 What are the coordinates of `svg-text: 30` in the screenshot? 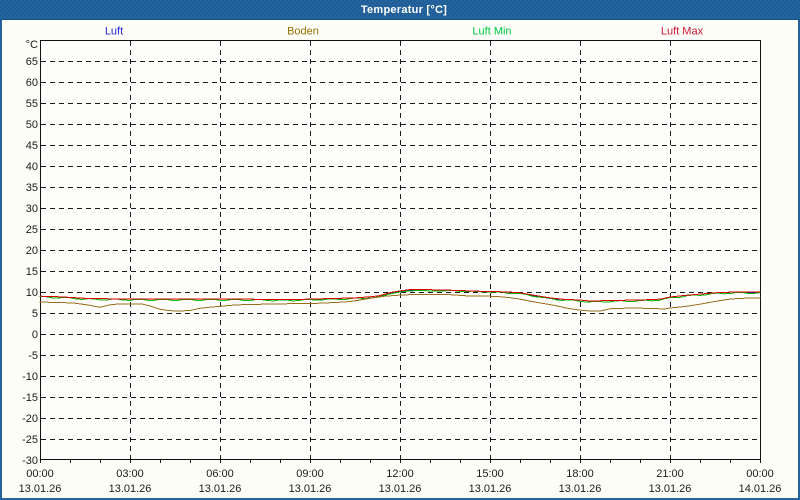 It's located at (32, 209).